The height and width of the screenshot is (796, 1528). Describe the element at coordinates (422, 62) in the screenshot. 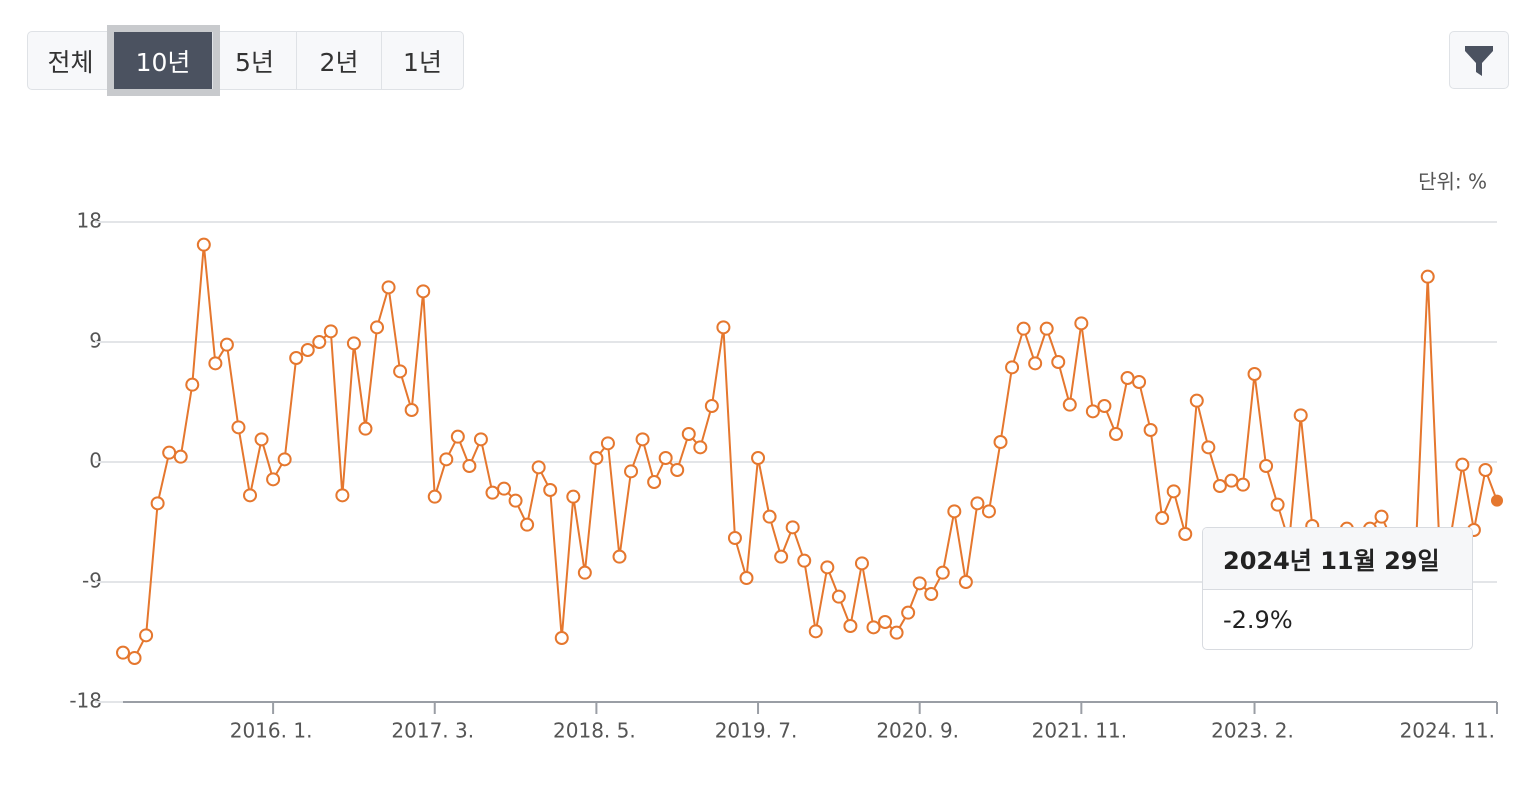

I see `range-button: 1년` at that location.